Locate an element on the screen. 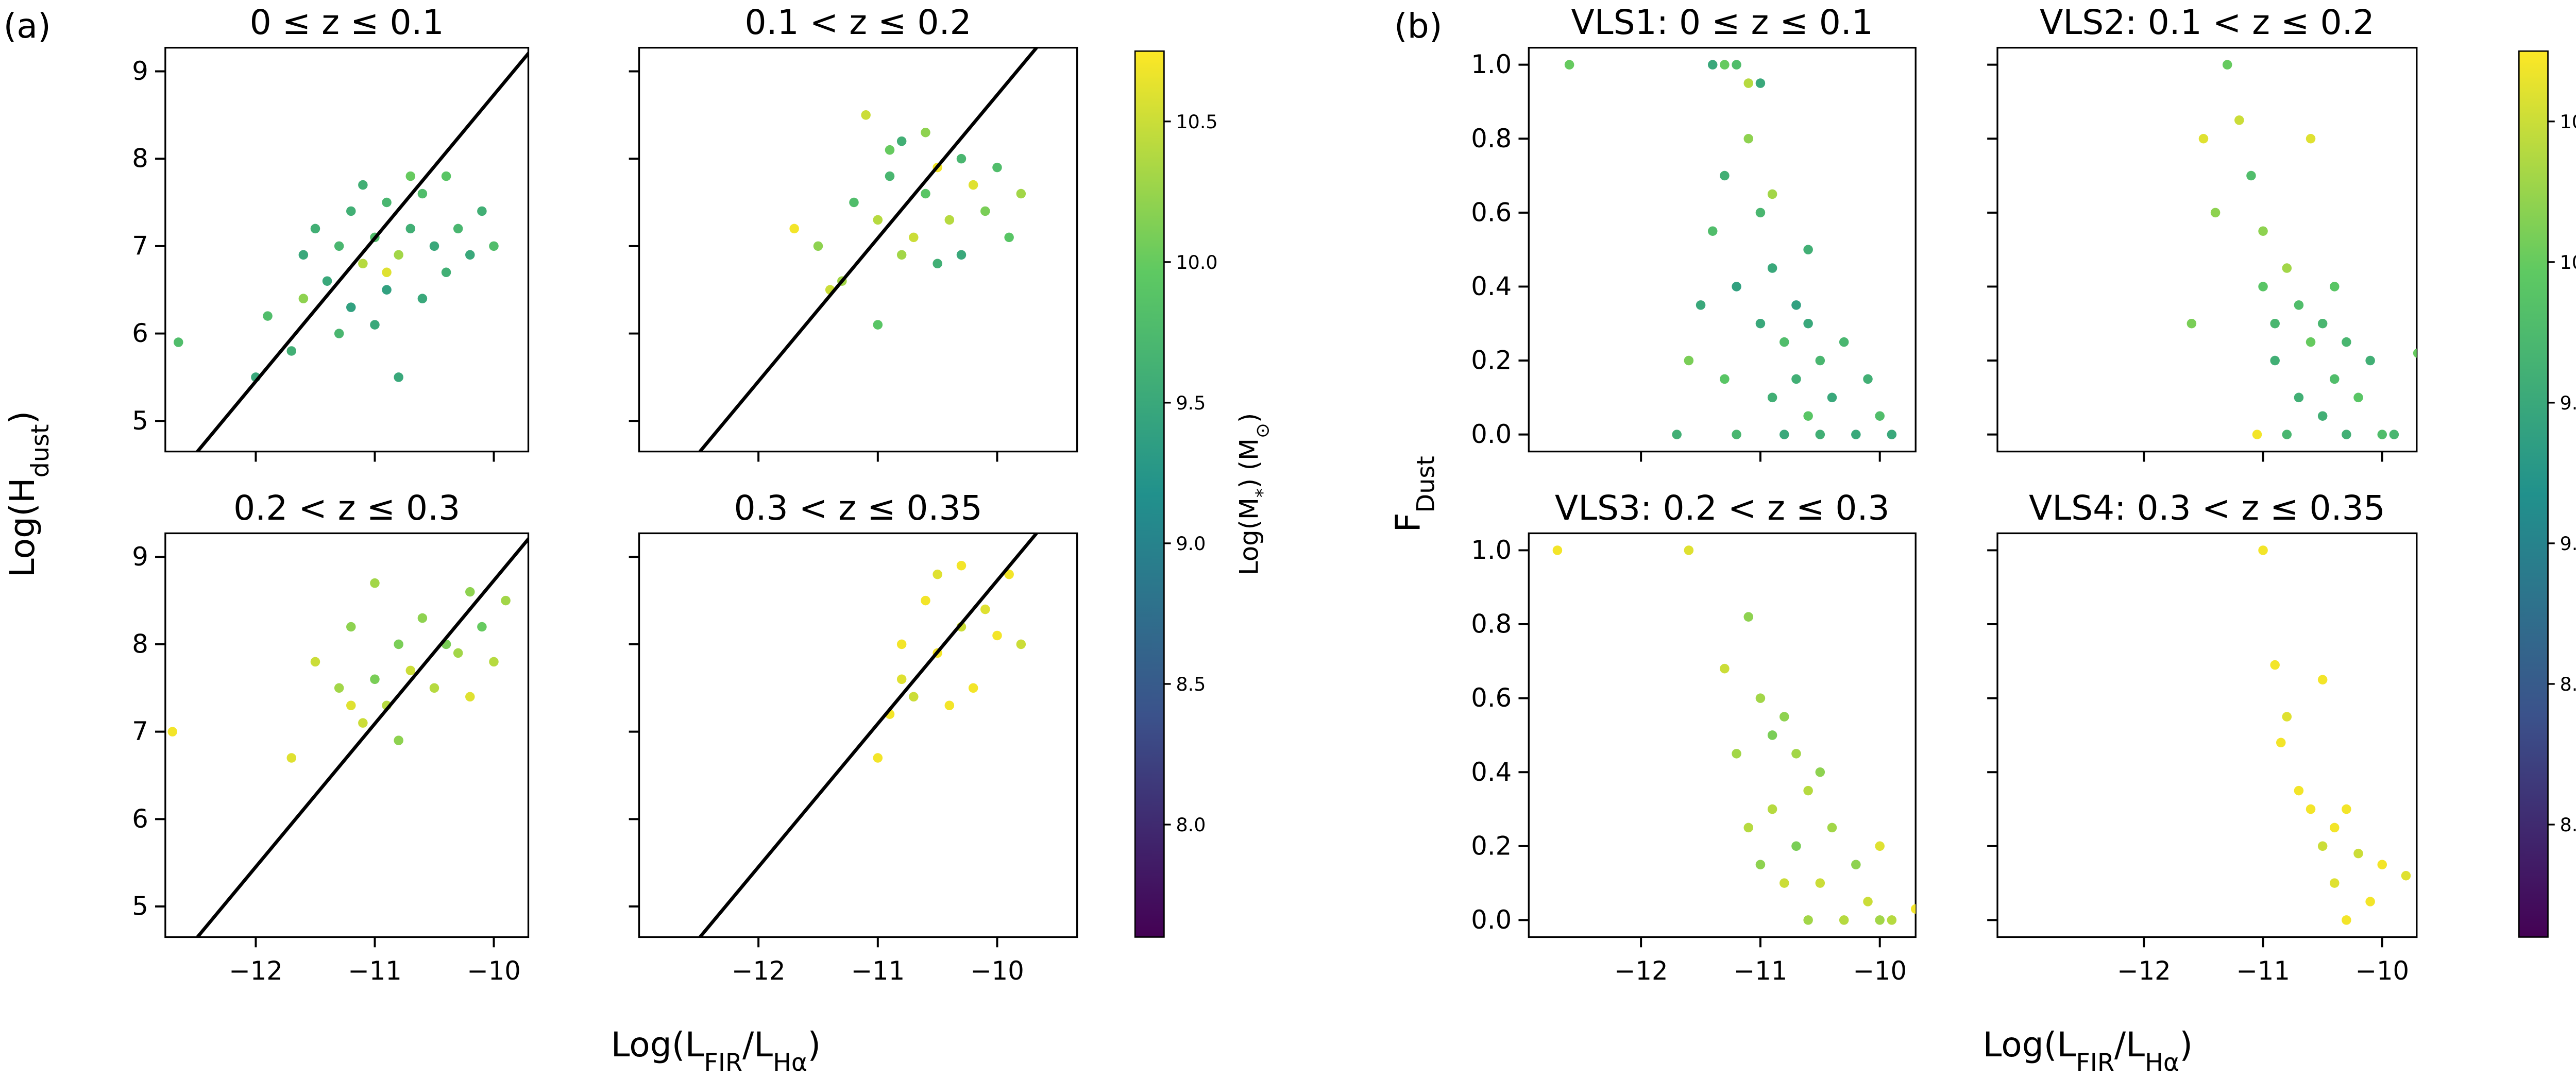 This screenshot has height=1079, width=2576. label-part: Log(M is located at coordinates (1249, 536).